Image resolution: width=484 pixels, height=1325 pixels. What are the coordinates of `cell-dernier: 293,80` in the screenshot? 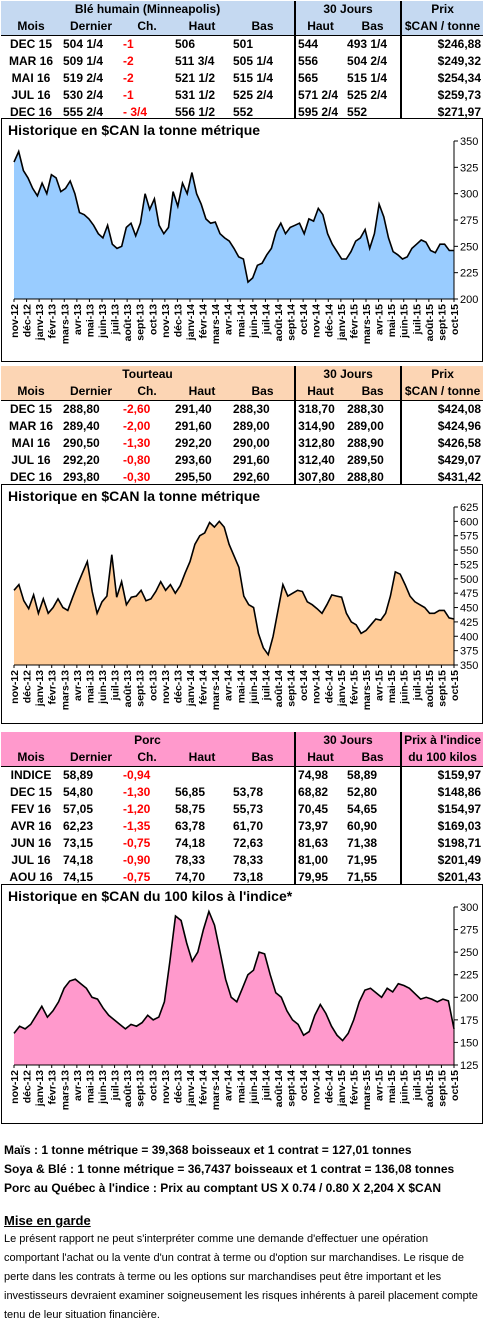 It's located at (81, 477).